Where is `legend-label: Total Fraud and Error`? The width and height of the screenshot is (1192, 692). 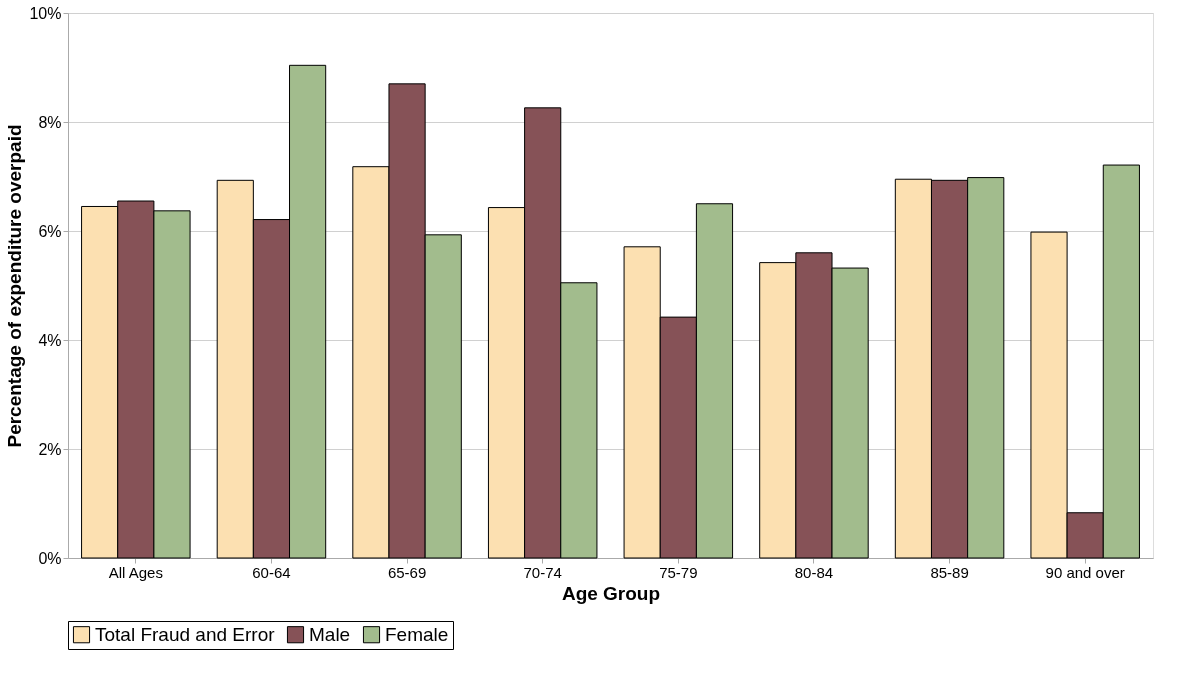 legend-label: Total Fraud and Error is located at coordinates (185, 634).